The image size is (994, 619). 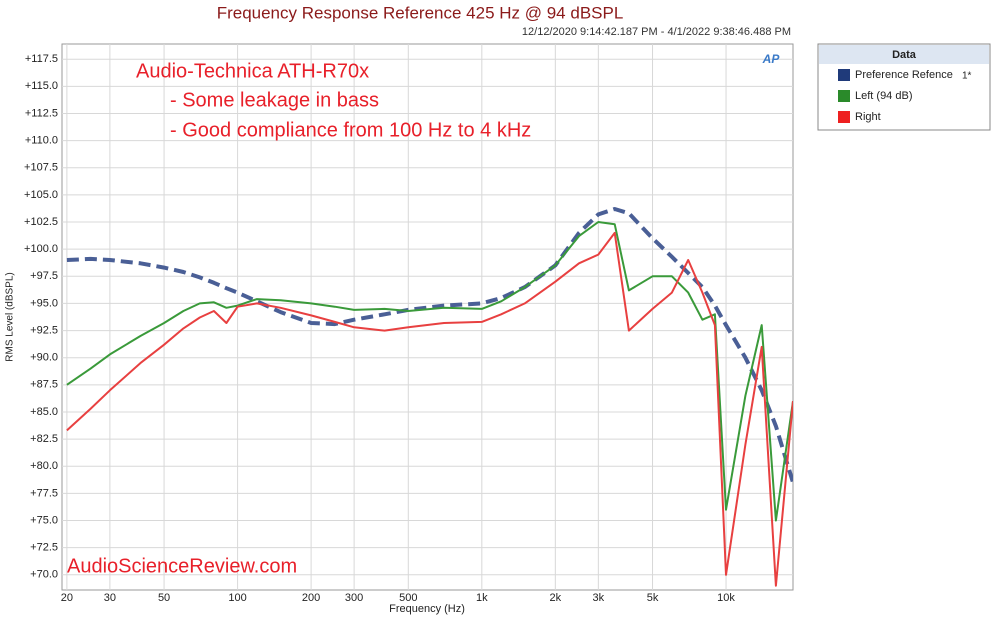 What do you see at coordinates (868, 117) in the screenshot?
I see `legend-label: Right` at bounding box center [868, 117].